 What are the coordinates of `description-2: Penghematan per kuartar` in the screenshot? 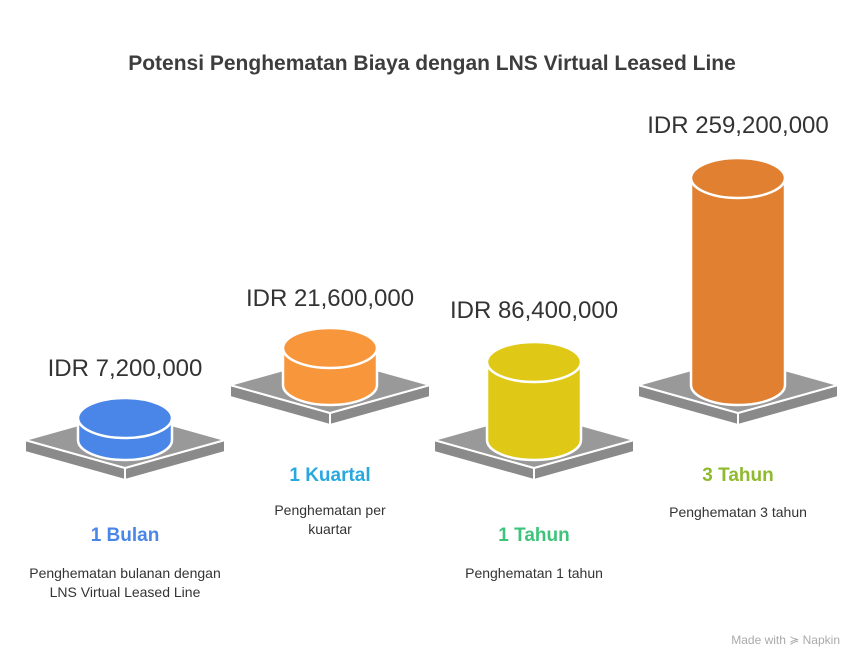 It's located at (330, 519).